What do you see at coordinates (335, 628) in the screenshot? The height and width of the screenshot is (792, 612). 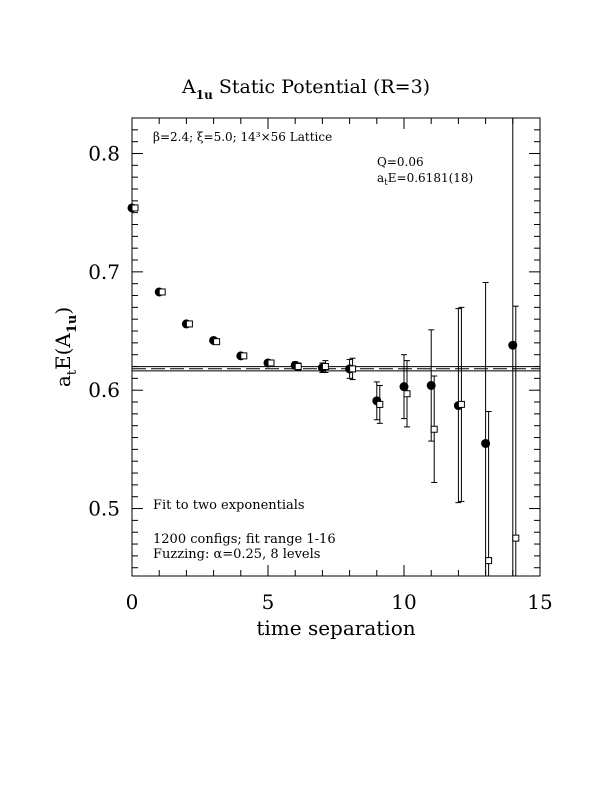 I see `x-axis-label: time separation` at bounding box center [335, 628].